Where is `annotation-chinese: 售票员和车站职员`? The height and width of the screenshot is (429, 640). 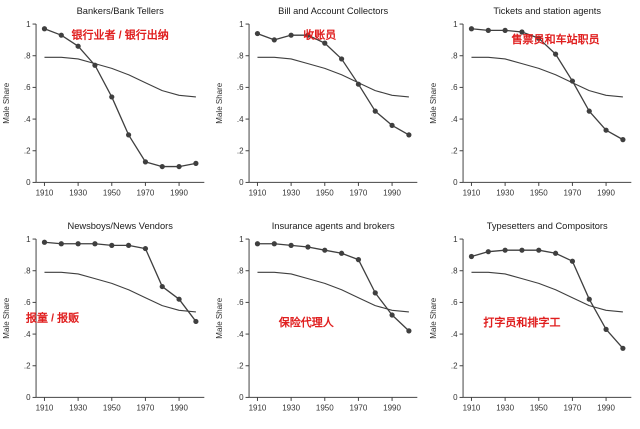
annotation-chinese: 售票员和车站职员 is located at coordinates (555, 39).